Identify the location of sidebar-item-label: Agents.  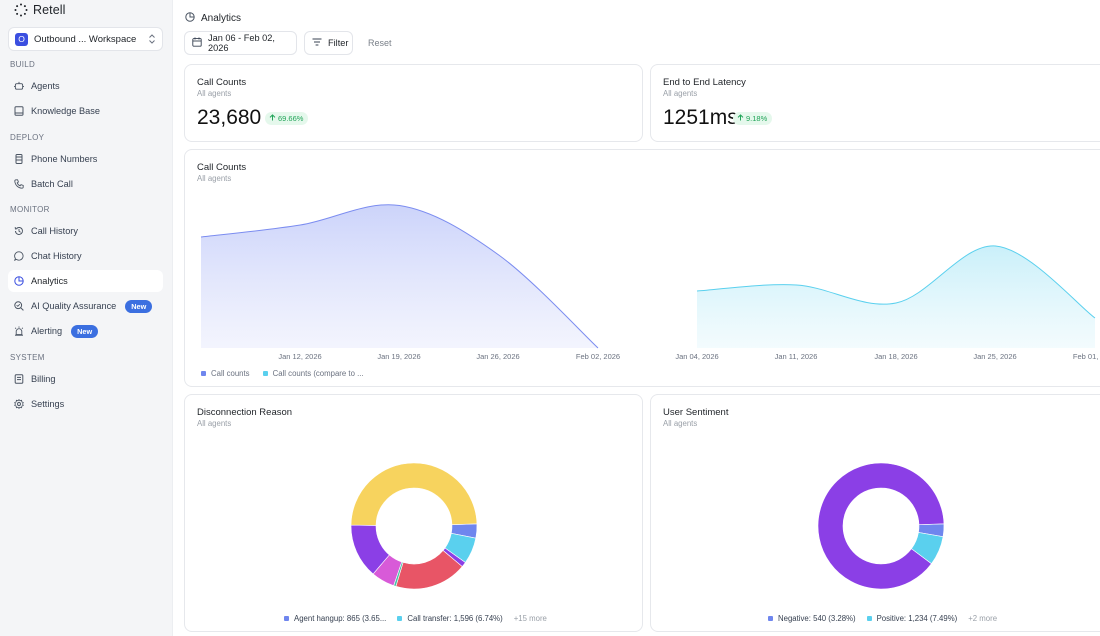
(45, 86).